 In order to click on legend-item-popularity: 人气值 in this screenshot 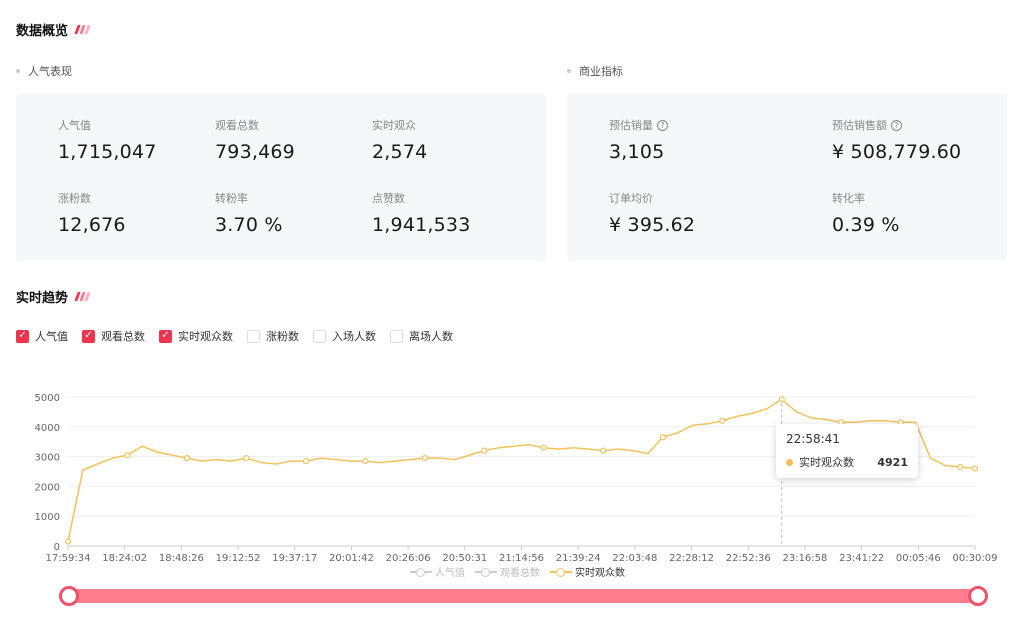, I will do `click(437, 571)`.